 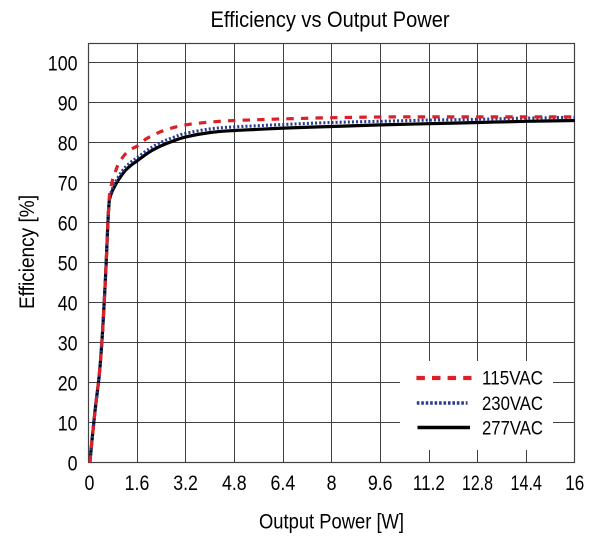 What do you see at coordinates (477, 483) in the screenshot?
I see `svg-text: 12.8` at bounding box center [477, 483].